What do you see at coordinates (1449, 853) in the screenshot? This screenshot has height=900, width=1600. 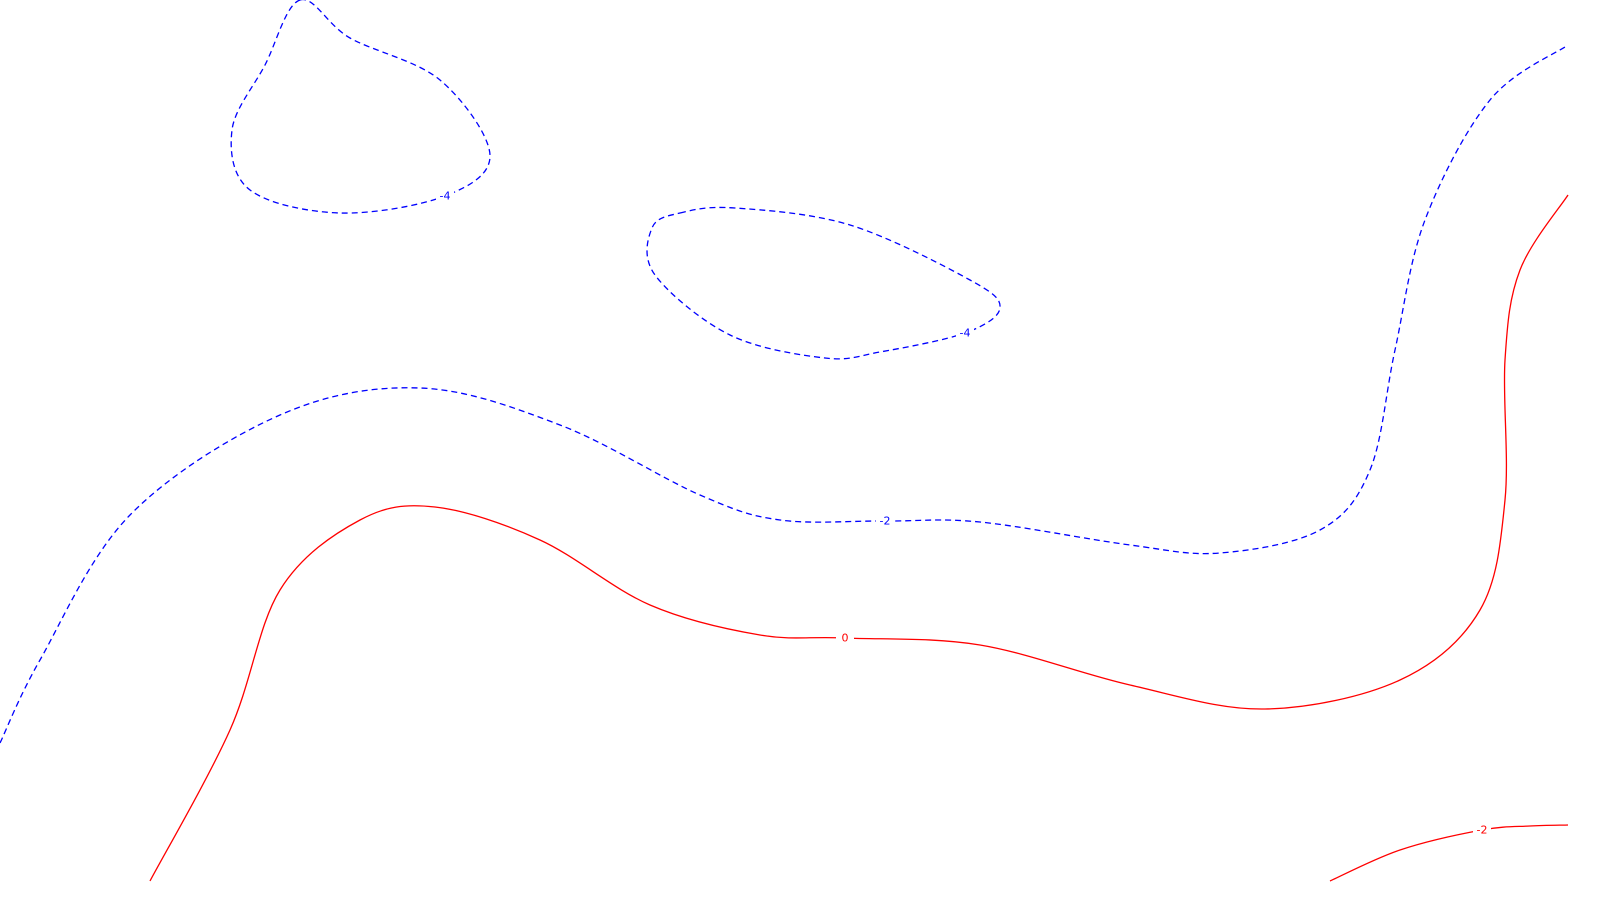 I see `contour-line-level-pos2` at bounding box center [1449, 853].